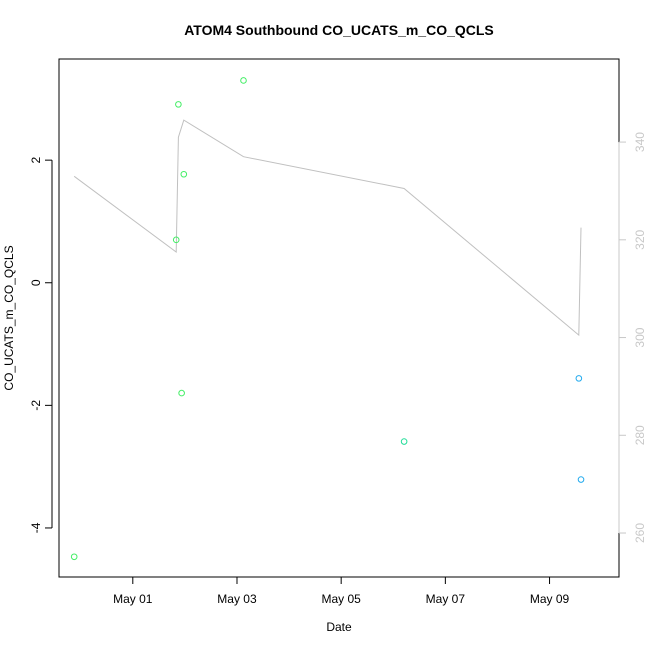  Describe the element at coordinates (640, 337) in the screenshot. I see `right-y-tick-label: 300` at that location.